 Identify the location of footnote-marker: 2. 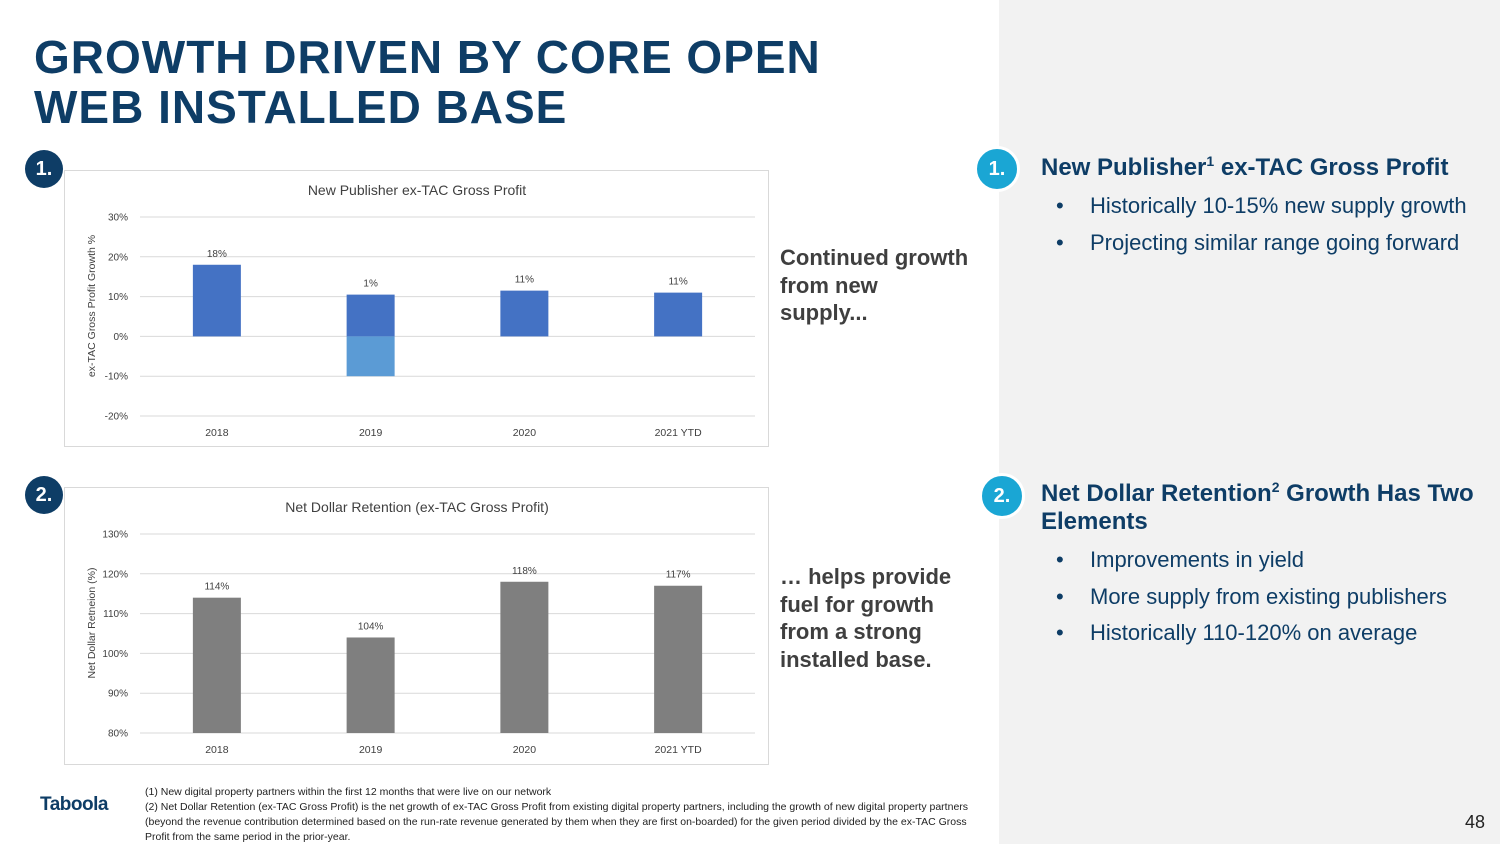
(1275, 487).